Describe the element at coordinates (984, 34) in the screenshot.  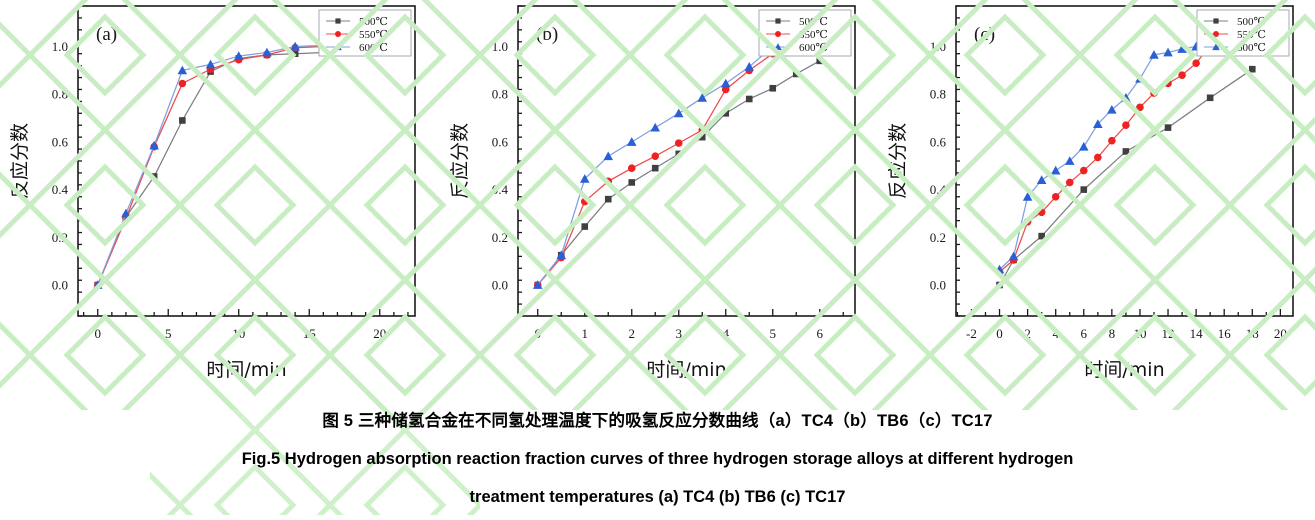
I see `panel-tag: (c)` at that location.